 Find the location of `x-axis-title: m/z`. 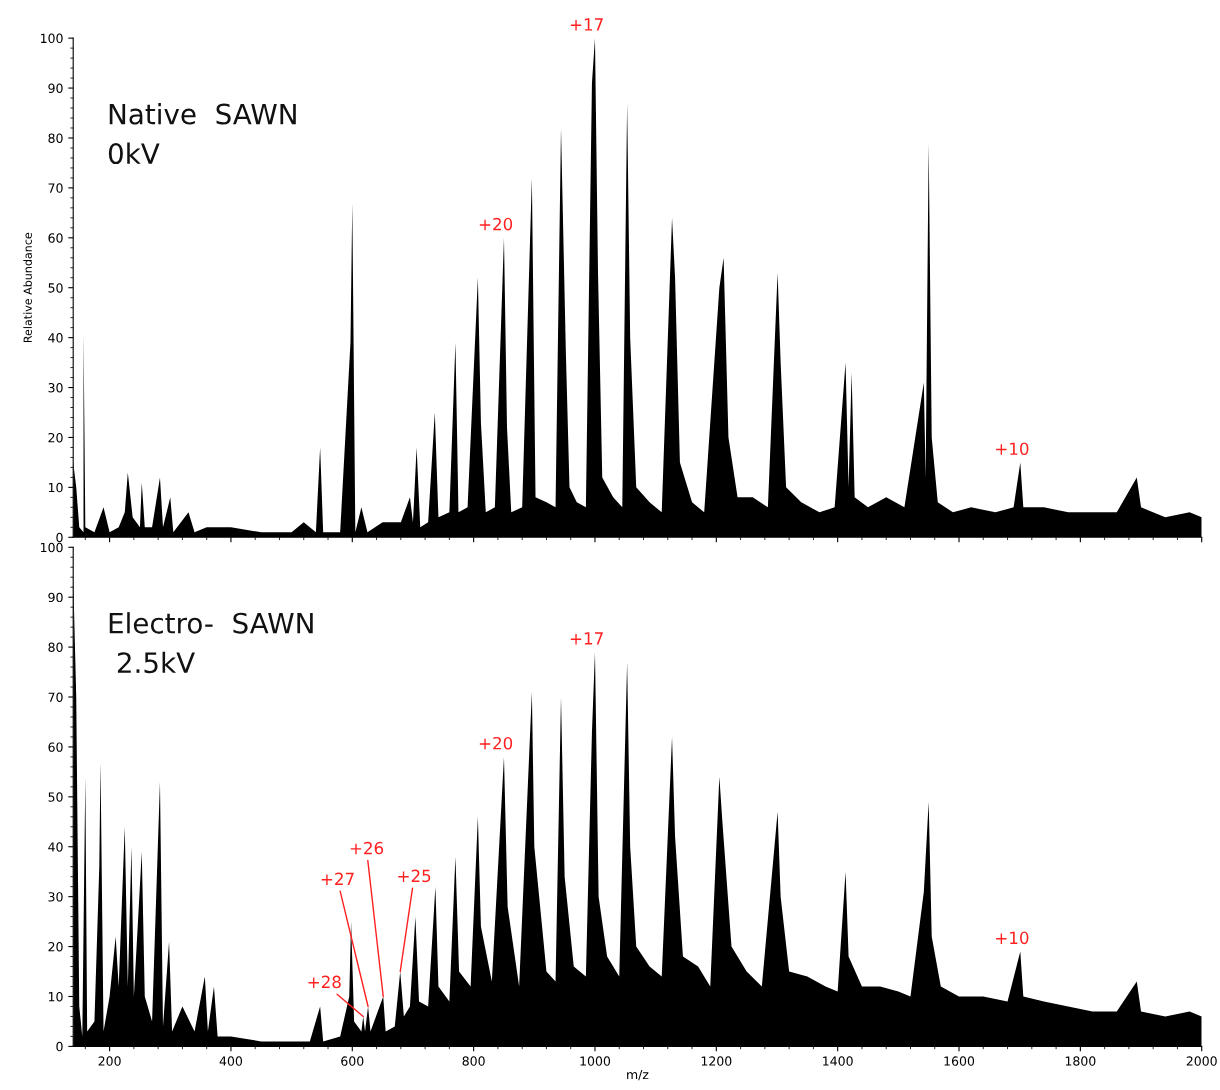

x-axis-title: m/z is located at coordinates (638, 1075).